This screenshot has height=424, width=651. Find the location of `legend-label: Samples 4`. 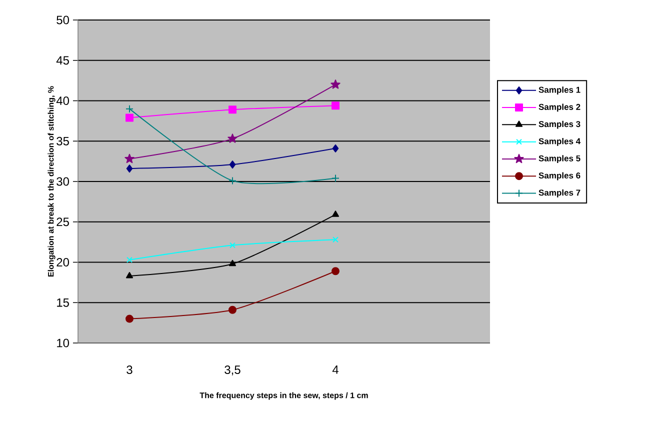

legend-label: Samples 4 is located at coordinates (559, 142).